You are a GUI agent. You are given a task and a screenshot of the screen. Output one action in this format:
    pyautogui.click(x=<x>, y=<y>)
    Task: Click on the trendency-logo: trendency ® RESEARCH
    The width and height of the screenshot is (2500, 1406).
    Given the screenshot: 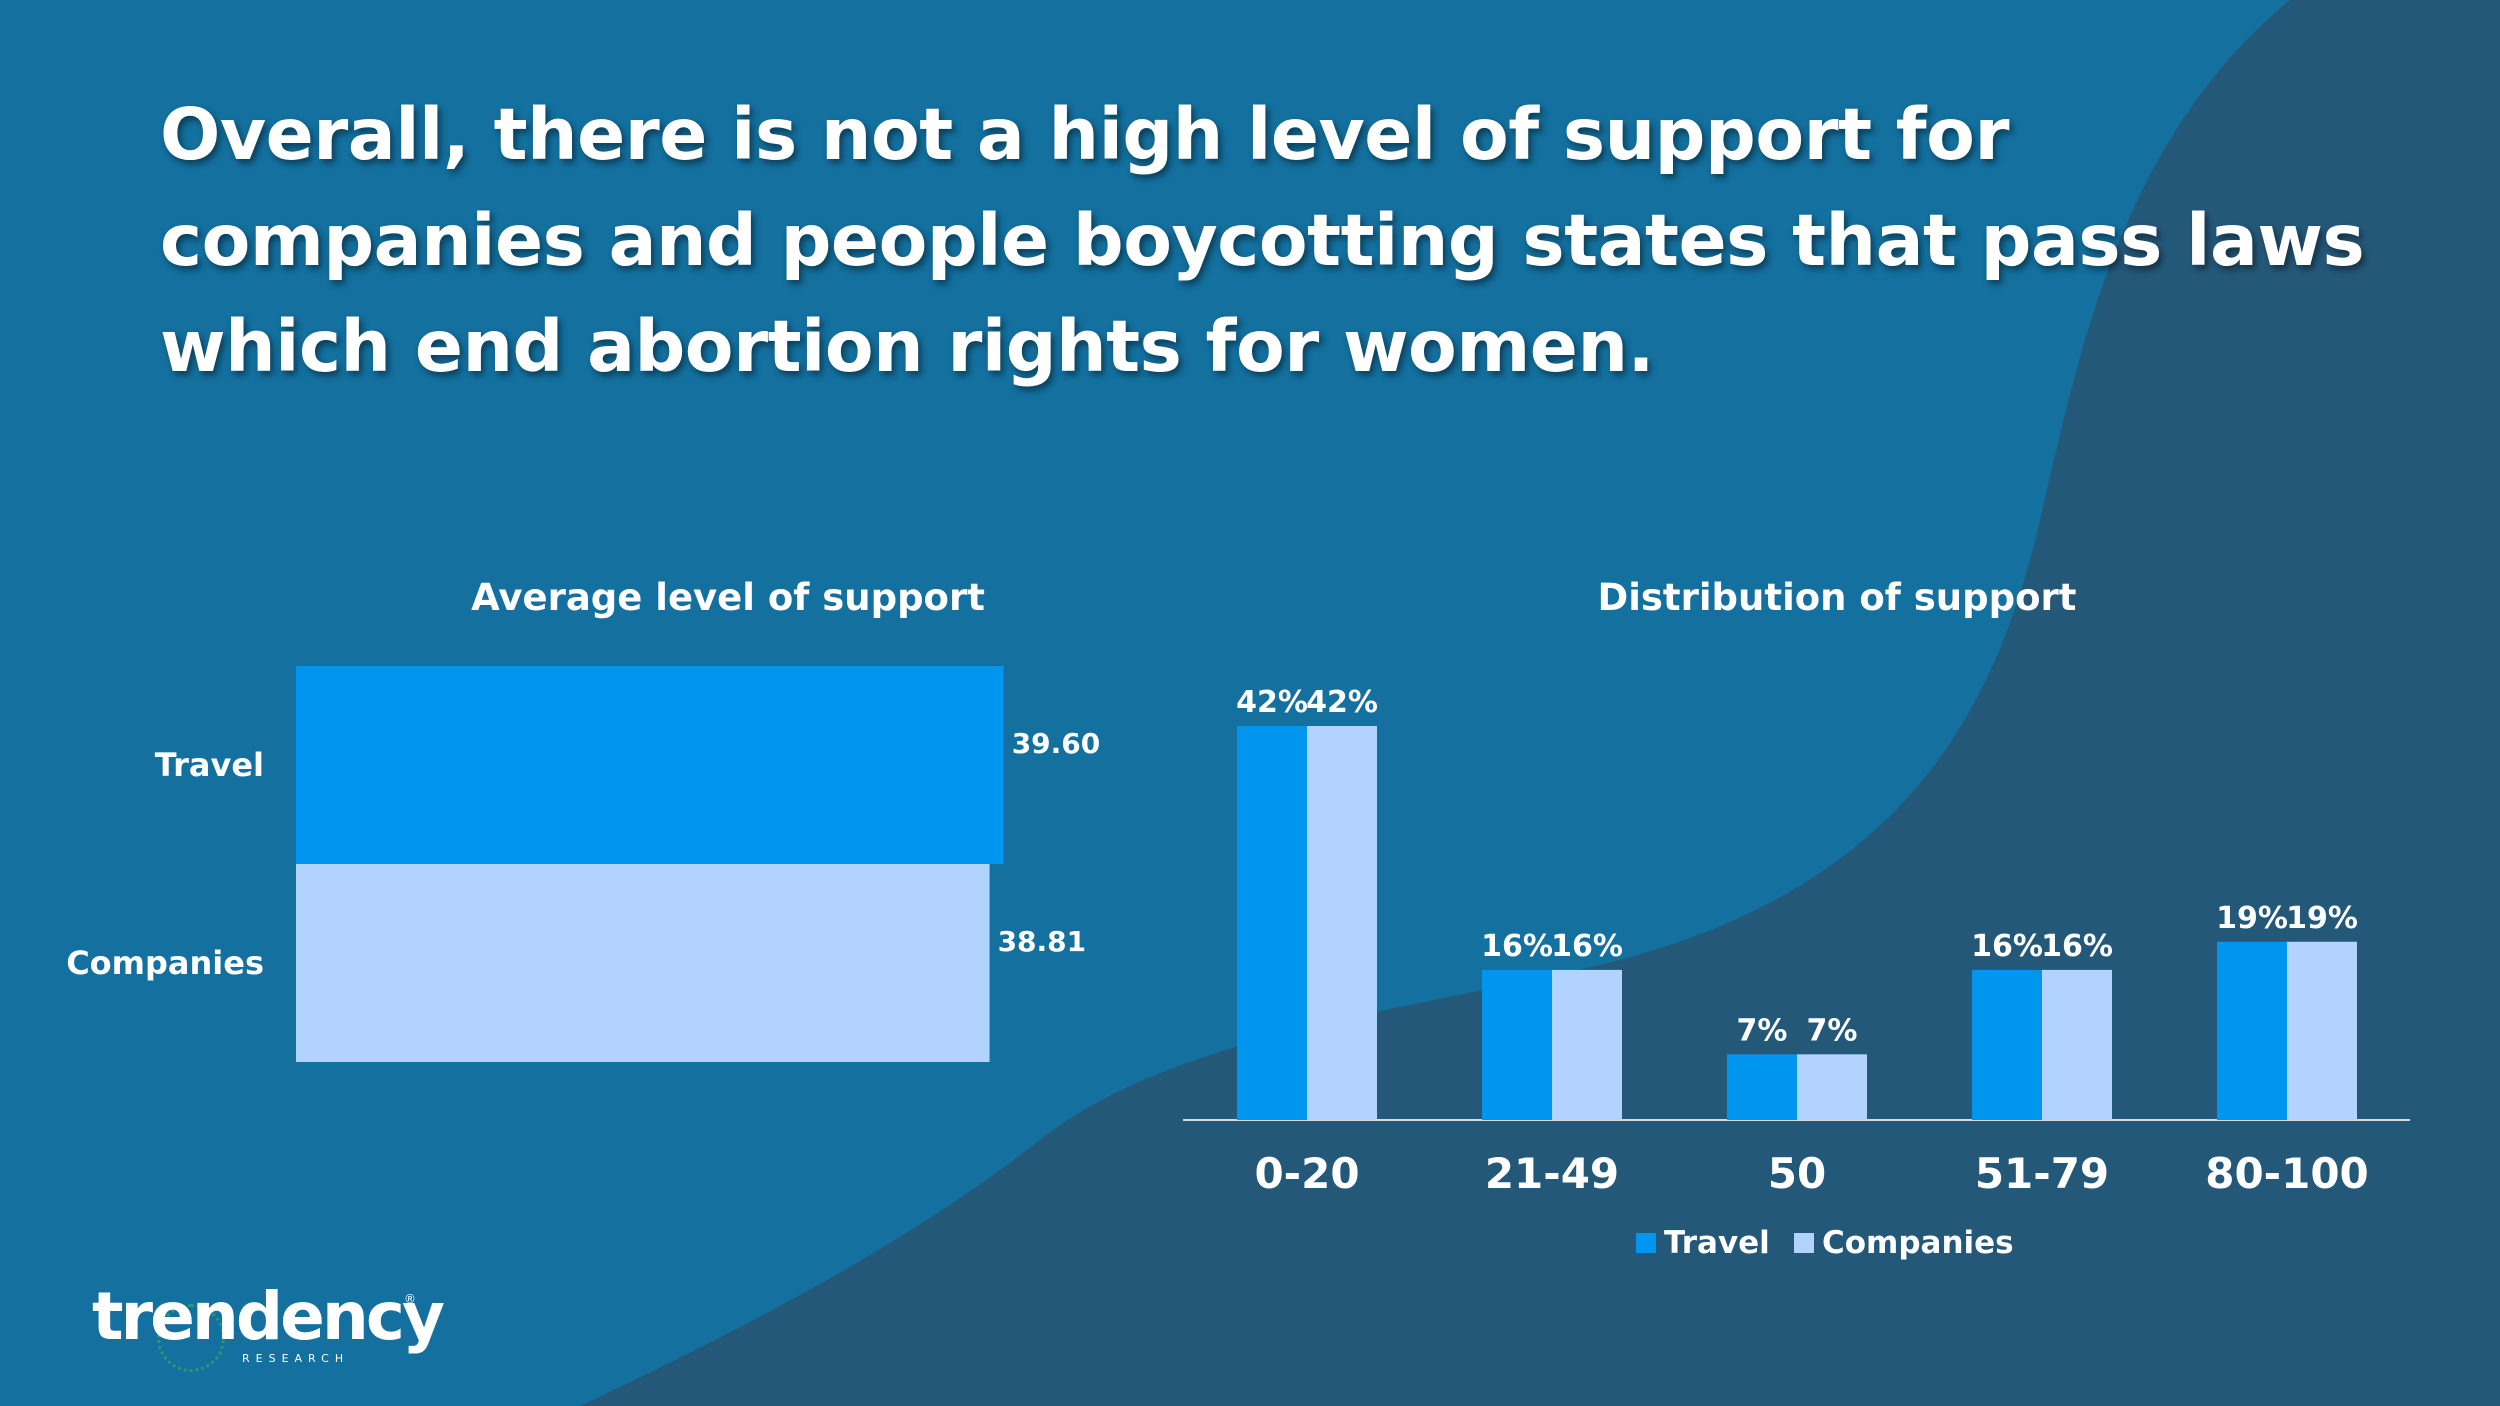 What is the action you would take?
    pyautogui.click(x=268, y=1332)
    